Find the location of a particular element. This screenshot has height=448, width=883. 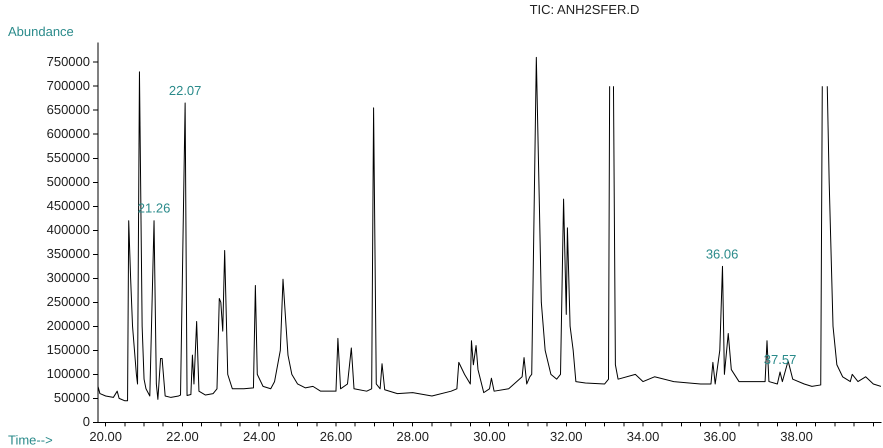

y-tick-label: 200000 is located at coordinates (68, 325).